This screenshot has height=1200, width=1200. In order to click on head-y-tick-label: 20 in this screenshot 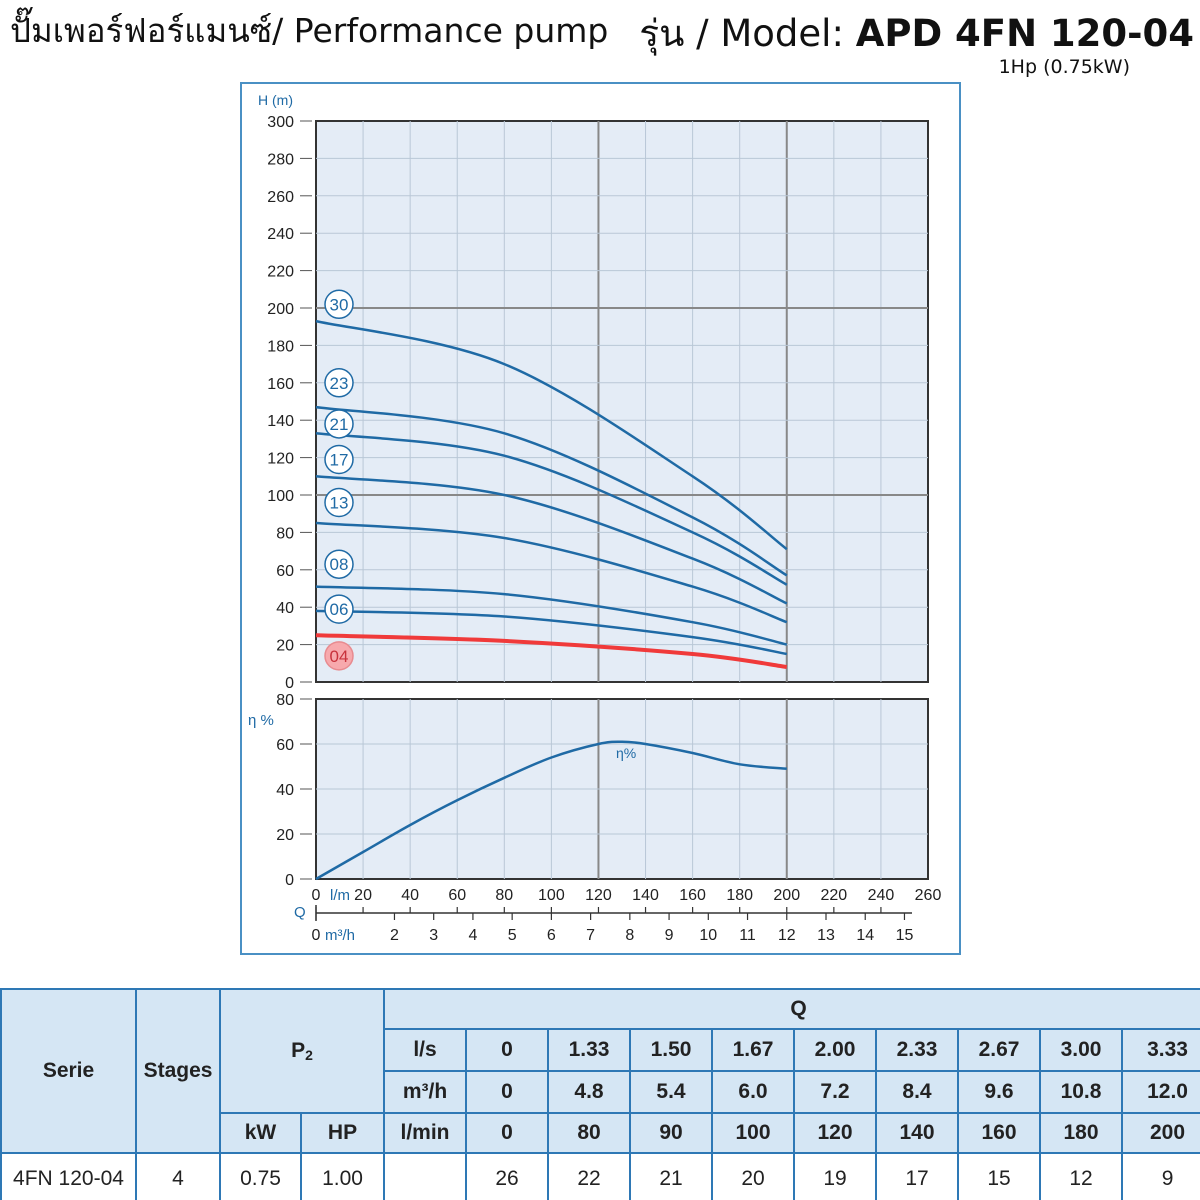, I will do `click(285, 646)`.